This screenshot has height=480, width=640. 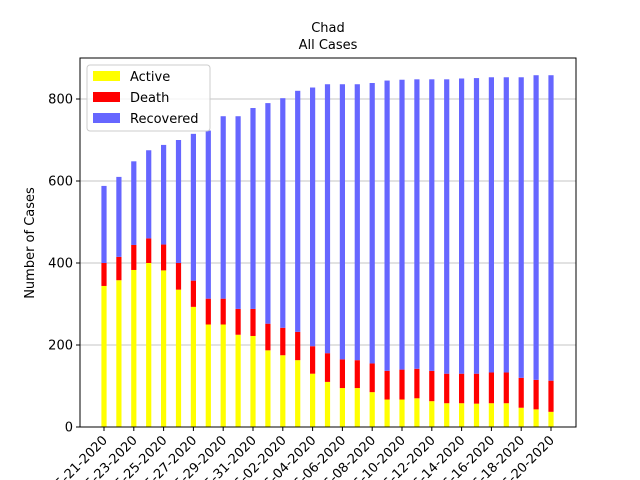 I want to click on legend-label: Recovered, so click(x=164, y=119).